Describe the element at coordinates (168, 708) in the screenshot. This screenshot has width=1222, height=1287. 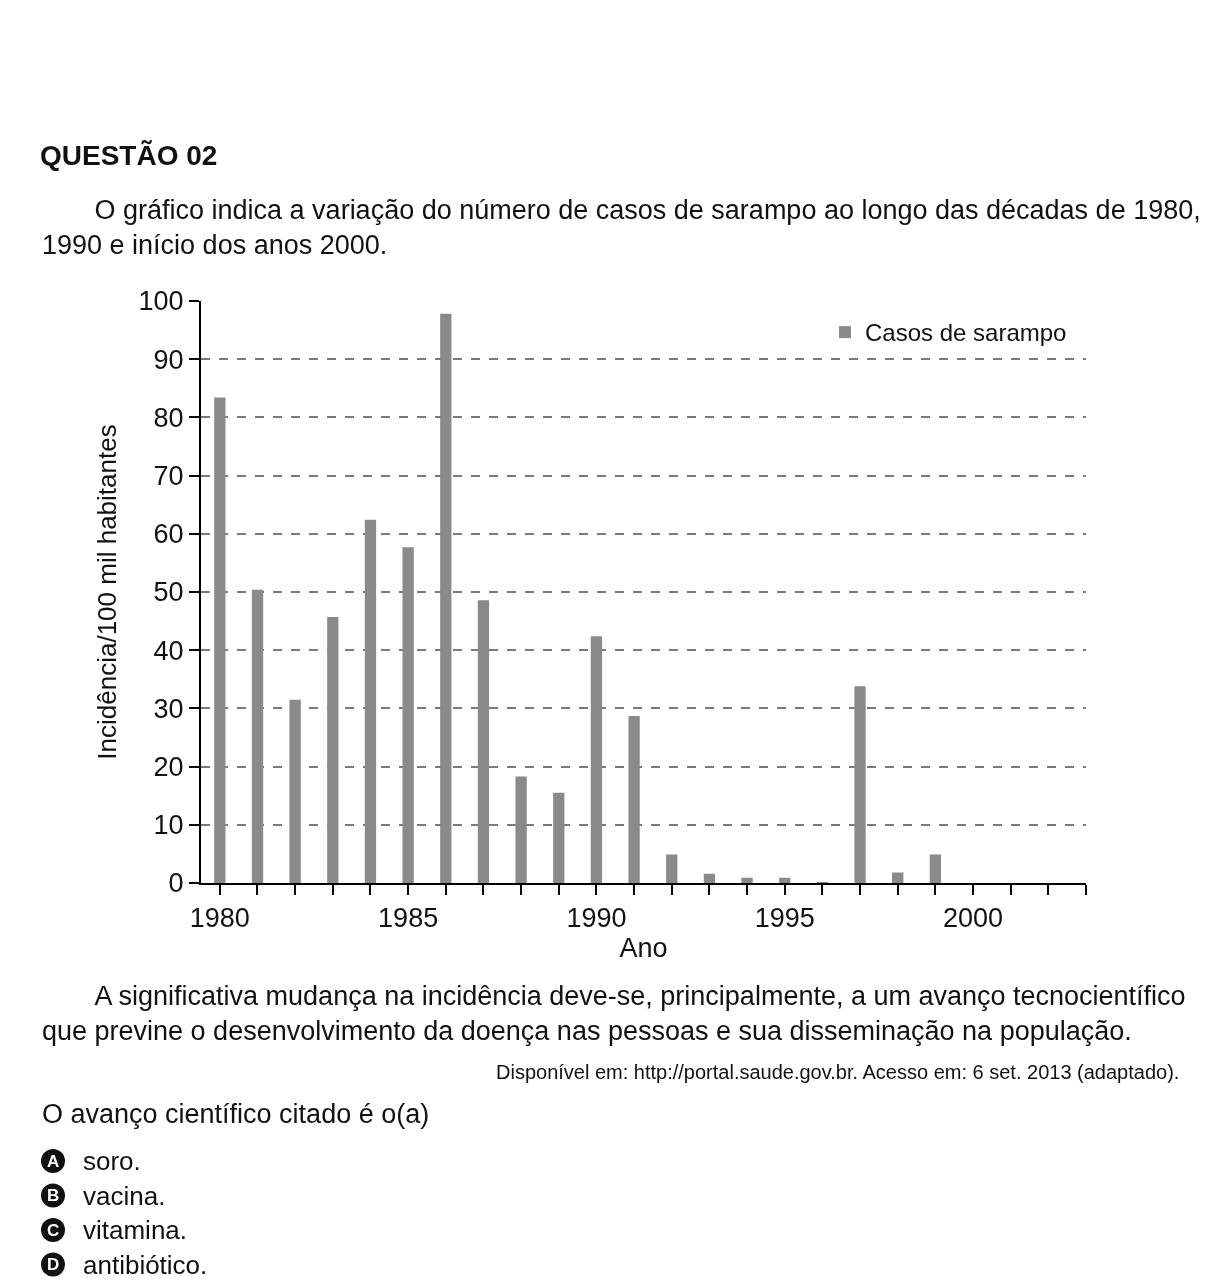
I see `y-tick-label: 30` at that location.